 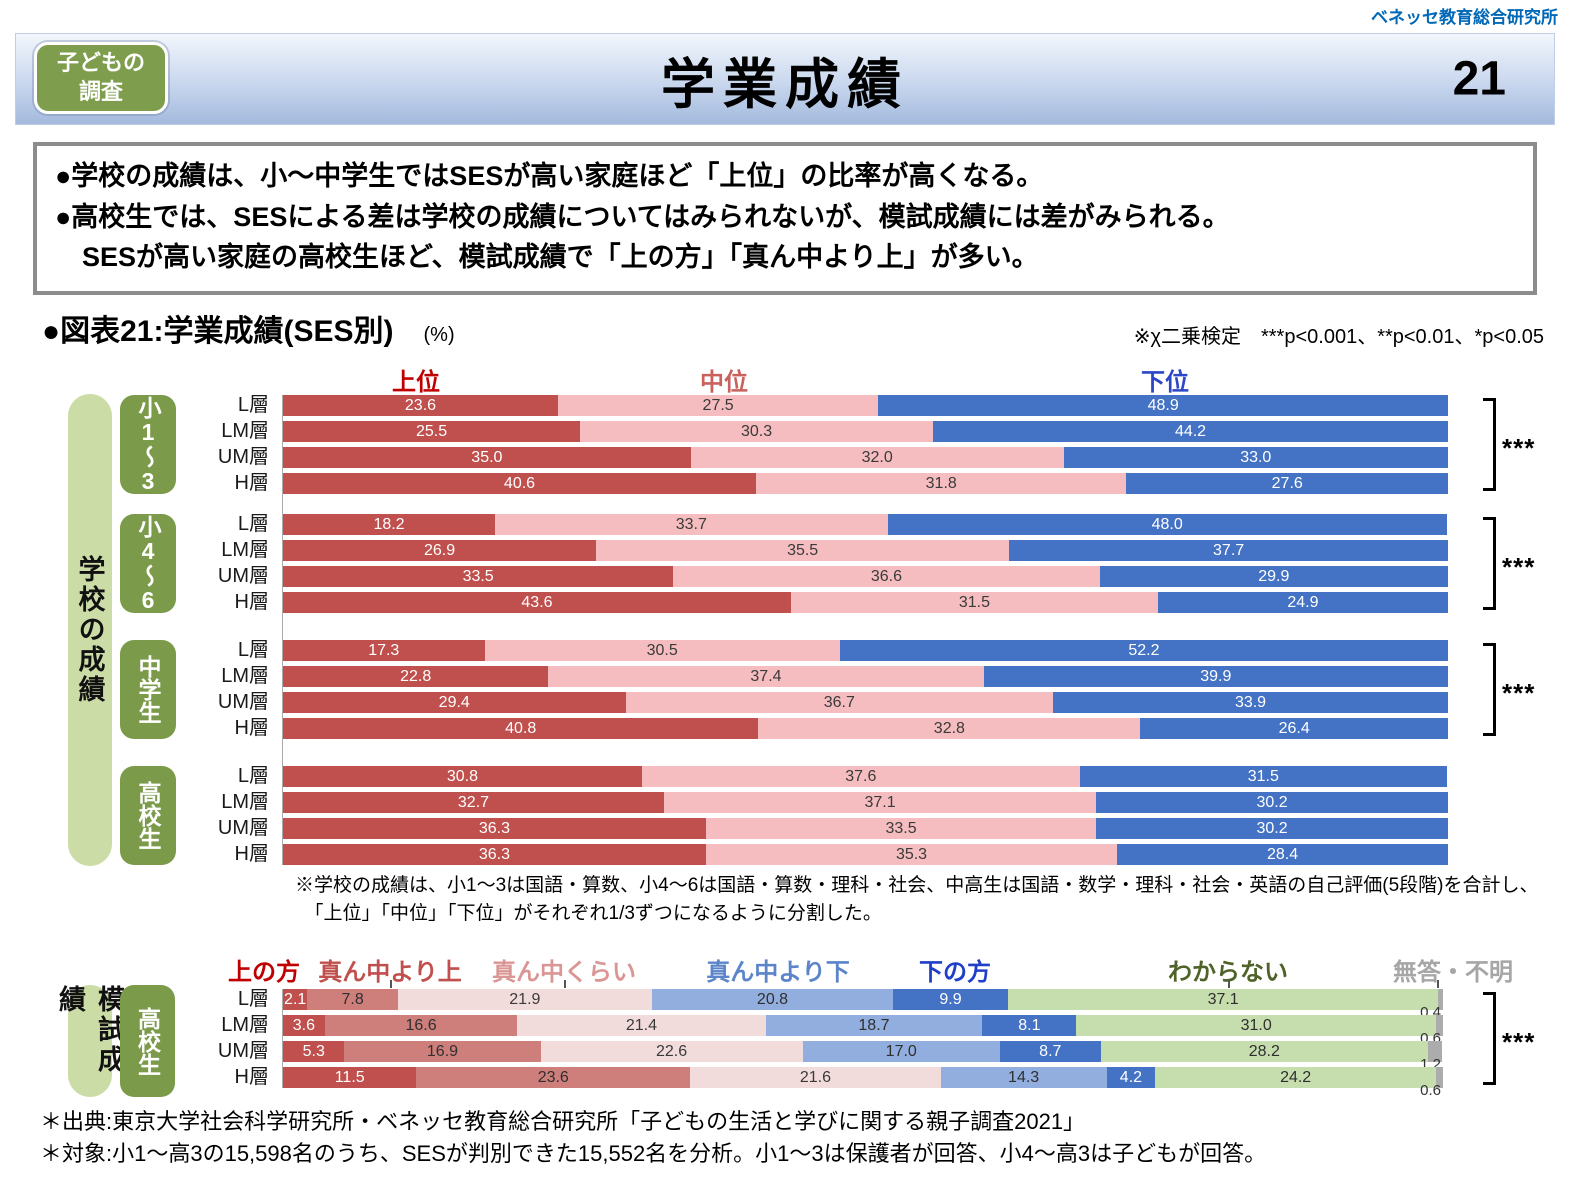 I want to click on bar-row: 36.3 33.5 30.2, so click(x=865, y=828).